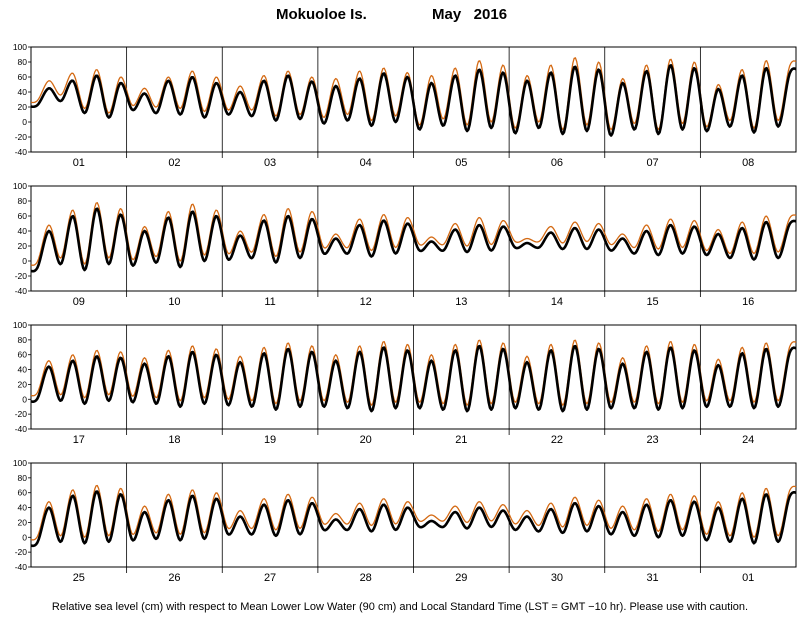 The height and width of the screenshot is (618, 800). I want to click on day-label: 29, so click(461, 578).